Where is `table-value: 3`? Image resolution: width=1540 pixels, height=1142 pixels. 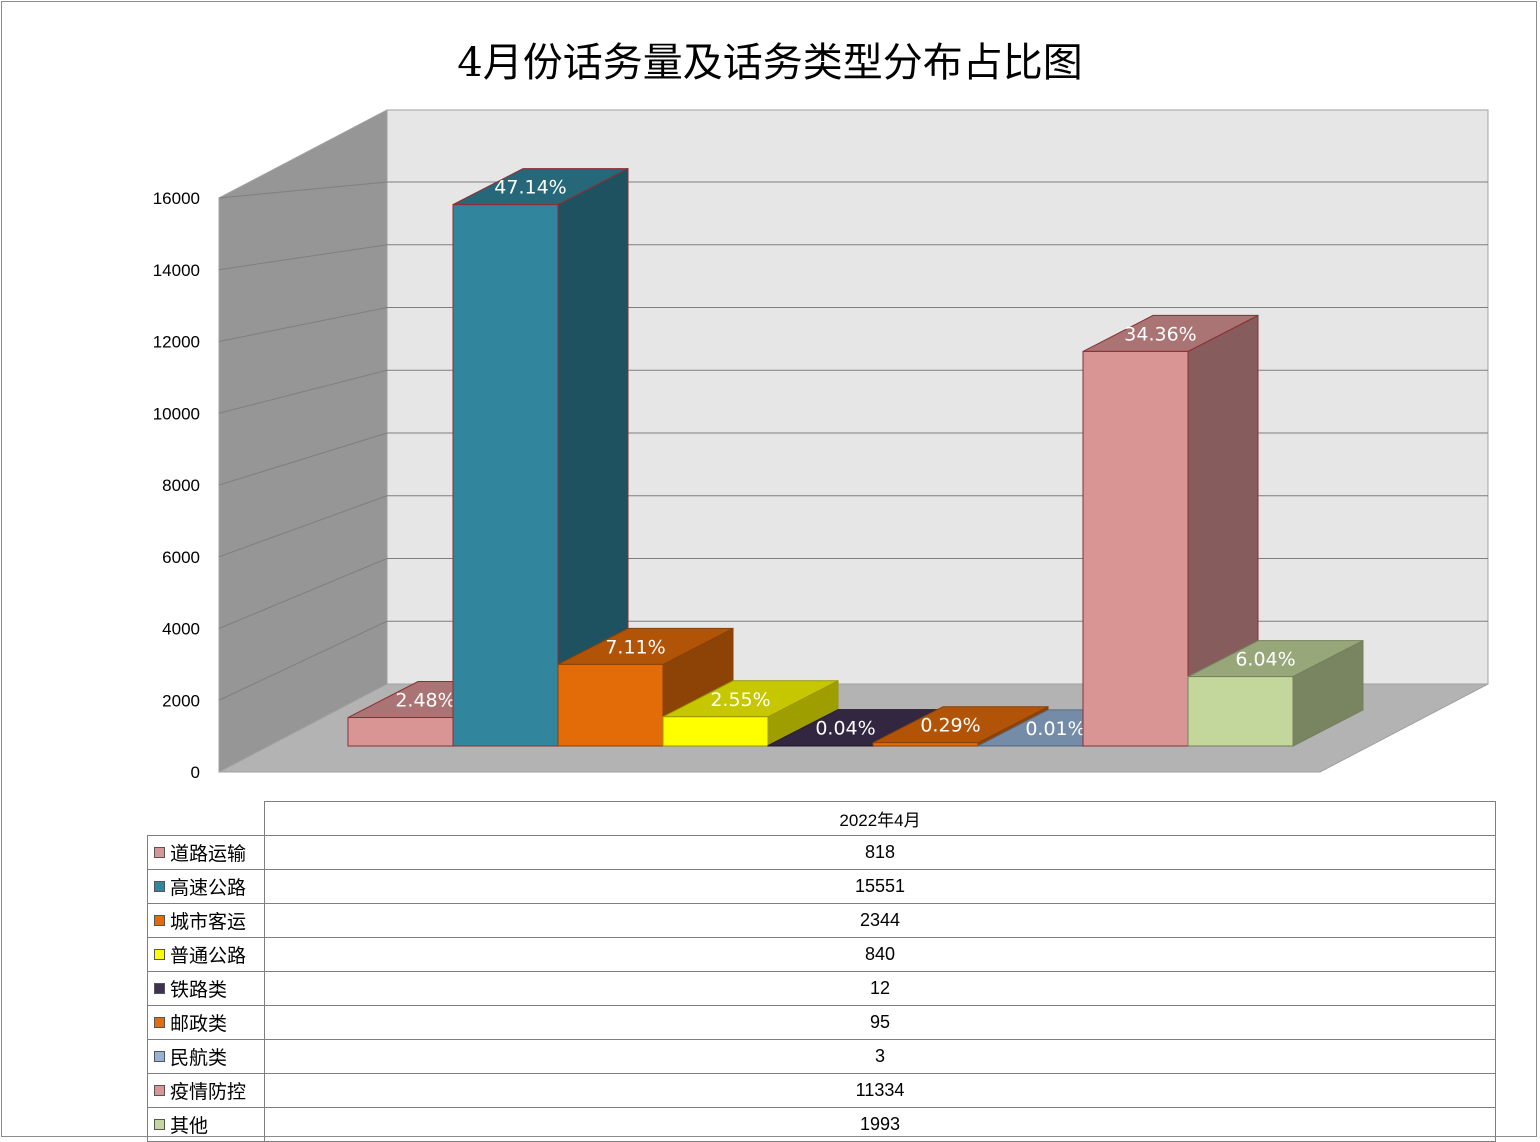
table-value: 3 is located at coordinates (880, 1056).